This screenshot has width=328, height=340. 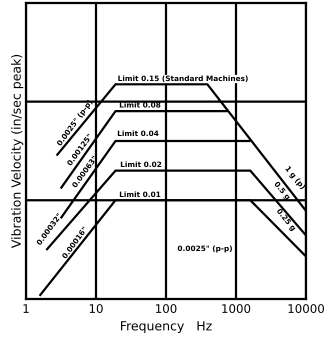 What do you see at coordinates (166, 327) in the screenshot?
I see `x-axis-title: Frequency Hz` at bounding box center [166, 327].